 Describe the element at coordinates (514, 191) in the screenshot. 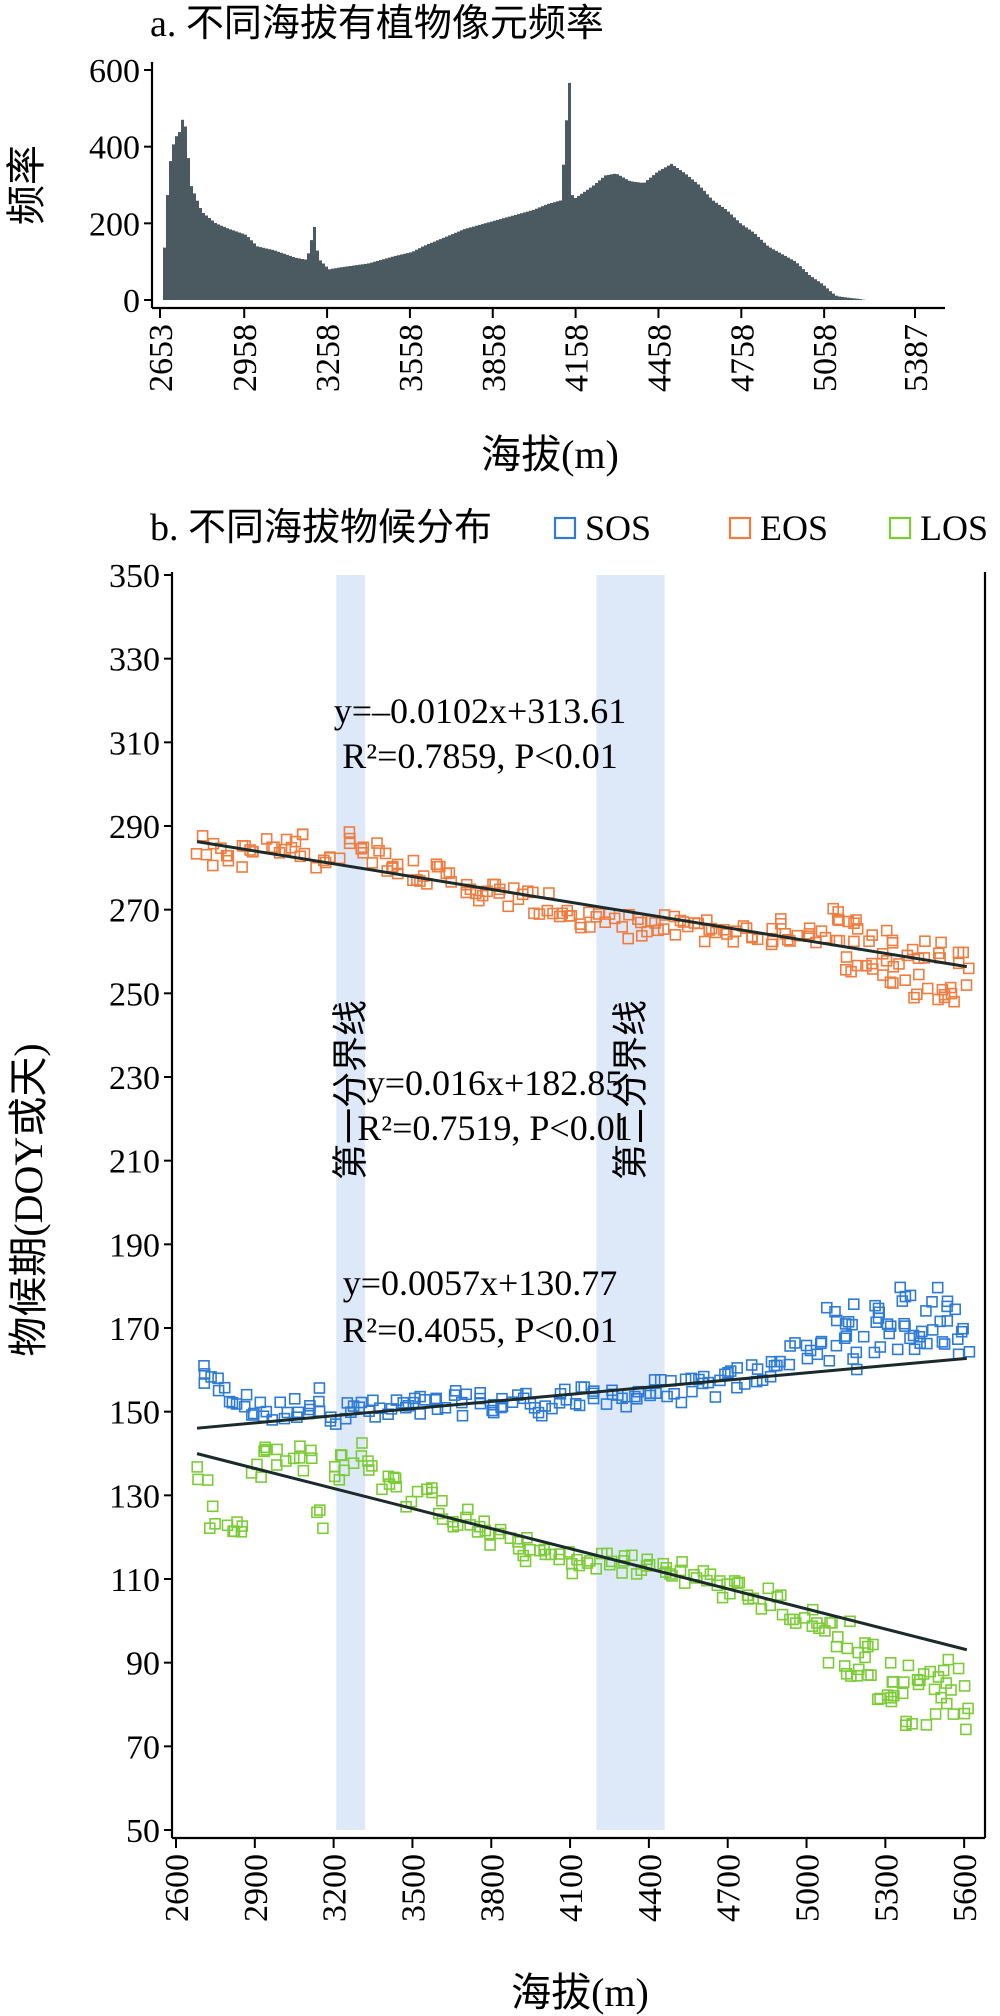

I see `panel-a-bars` at that location.